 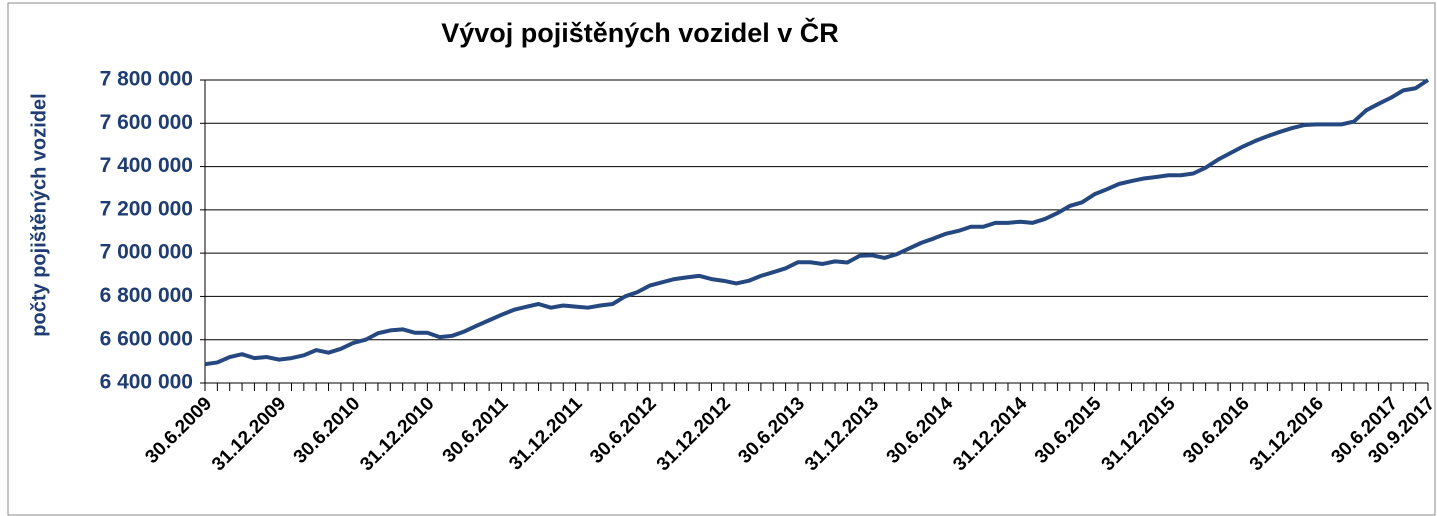 What do you see at coordinates (146, 165) in the screenshot?
I see `y-tick-label: 7 400 000` at bounding box center [146, 165].